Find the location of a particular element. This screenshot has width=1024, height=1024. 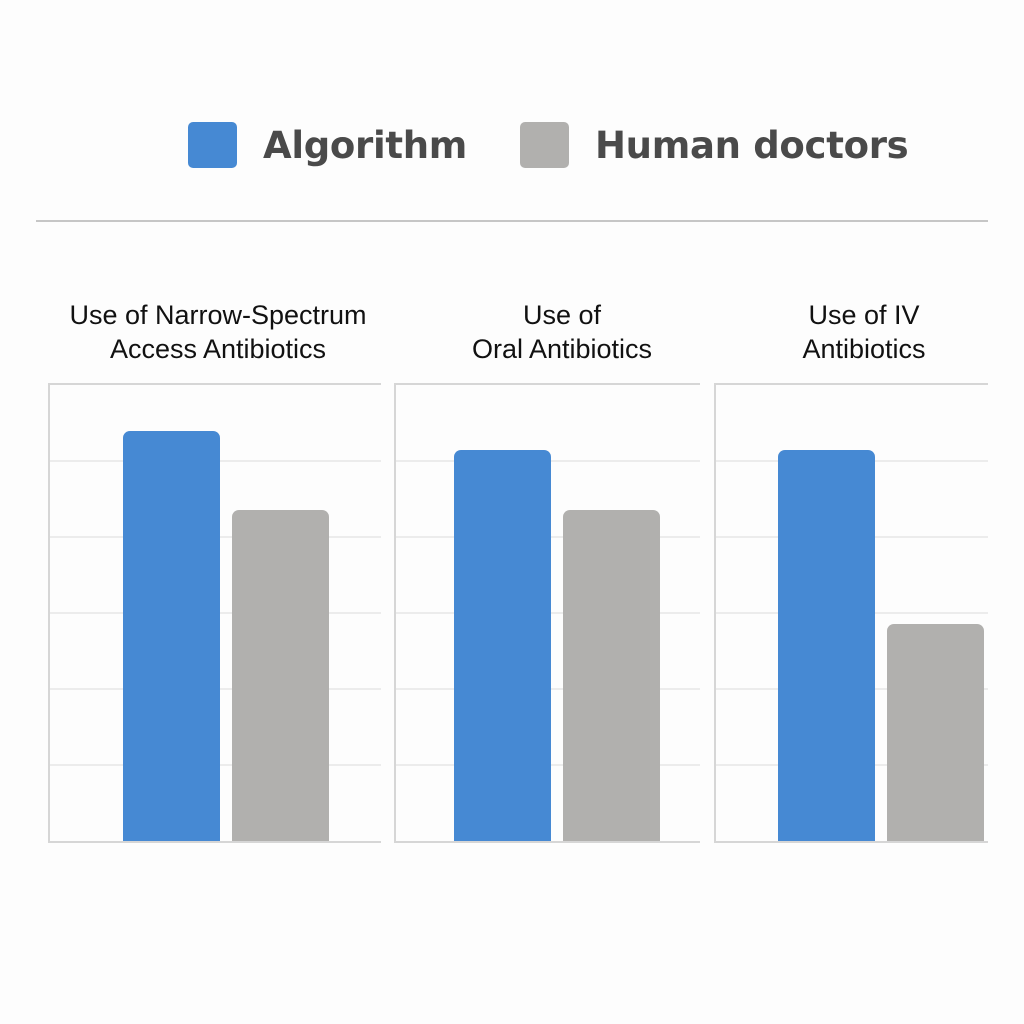

legend-item-algorithm: Algorithm is located at coordinates (327, 145).